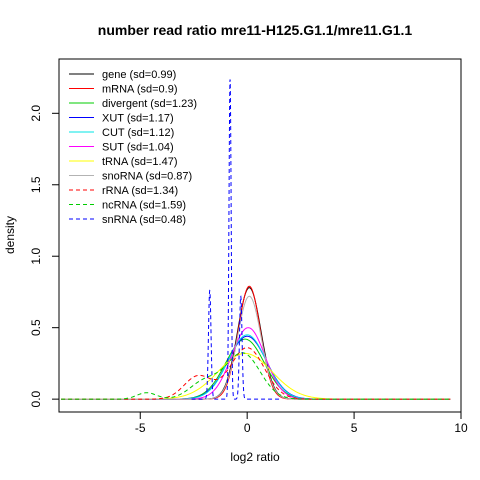  What do you see at coordinates (138, 133) in the screenshot?
I see `legend-label: CUT (sd=1.12)` at bounding box center [138, 133].